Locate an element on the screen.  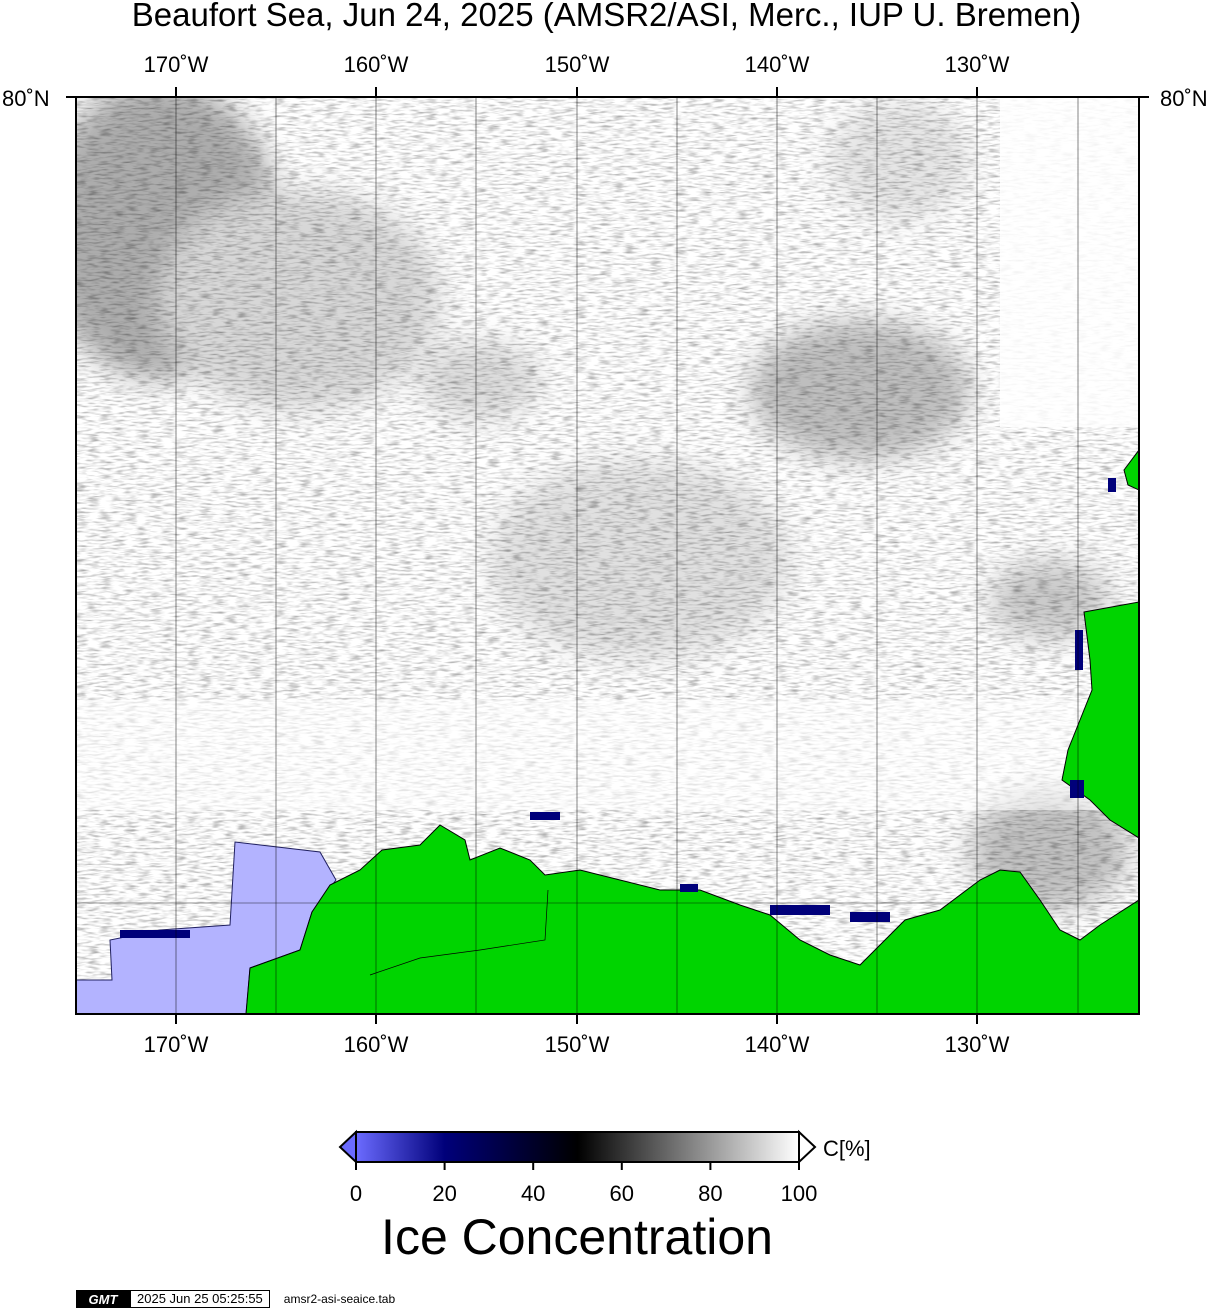
colorbar-low-triangle is located at coordinates (347, 1147).